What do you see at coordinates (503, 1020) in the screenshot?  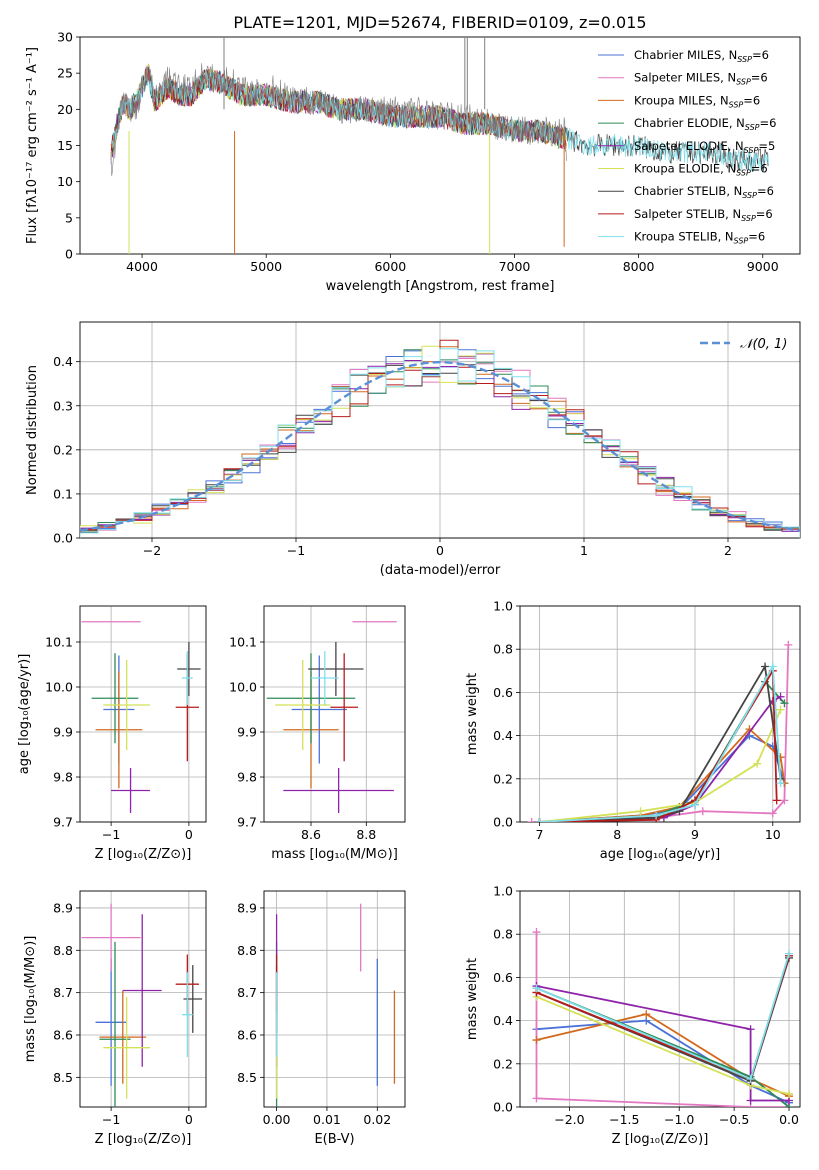 I see `y-tick-label: 0.4` at bounding box center [503, 1020].